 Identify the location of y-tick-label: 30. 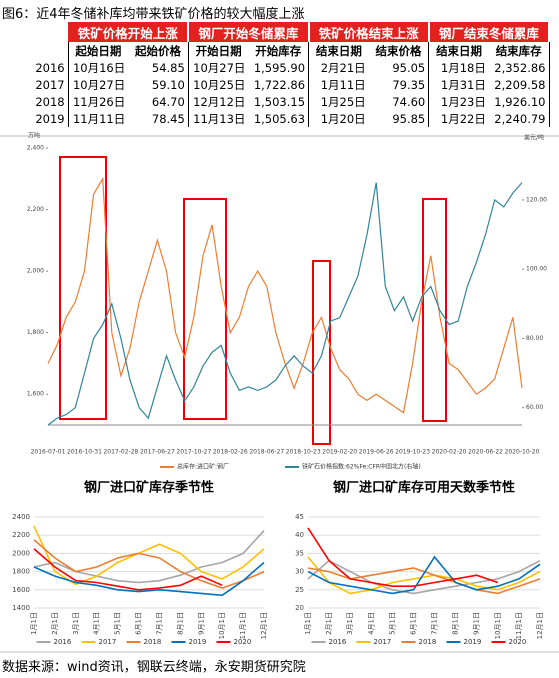
(299, 572).